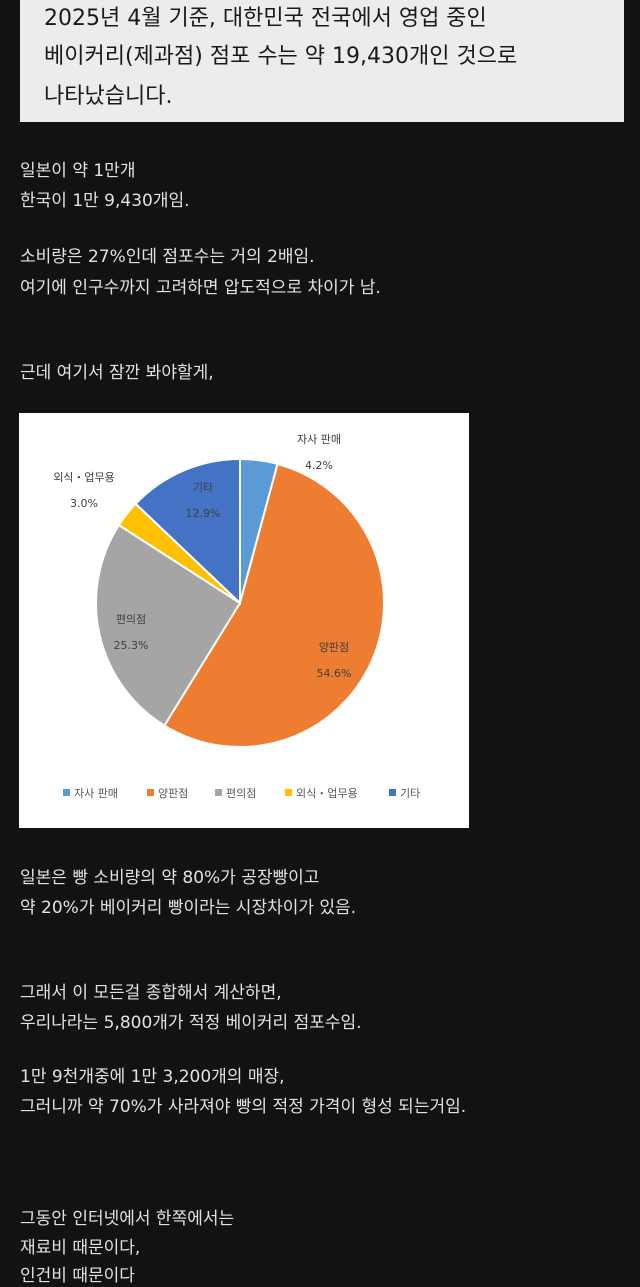 This screenshot has height=1287, width=640. What do you see at coordinates (243, 1107) in the screenshot?
I see `paragraph-6-line-2: 그러니까 약 70%가 사라져야 빵의 적정 가격이 형성 되는거임.` at bounding box center [243, 1107].